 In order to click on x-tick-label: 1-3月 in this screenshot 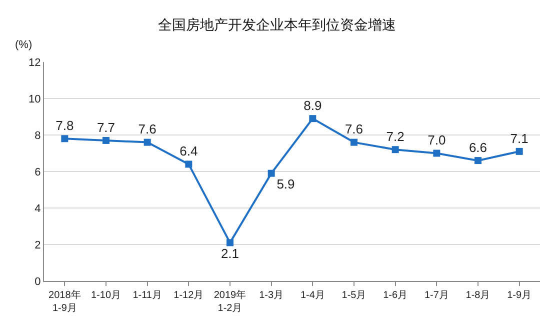, I will do `click(271, 295)`.